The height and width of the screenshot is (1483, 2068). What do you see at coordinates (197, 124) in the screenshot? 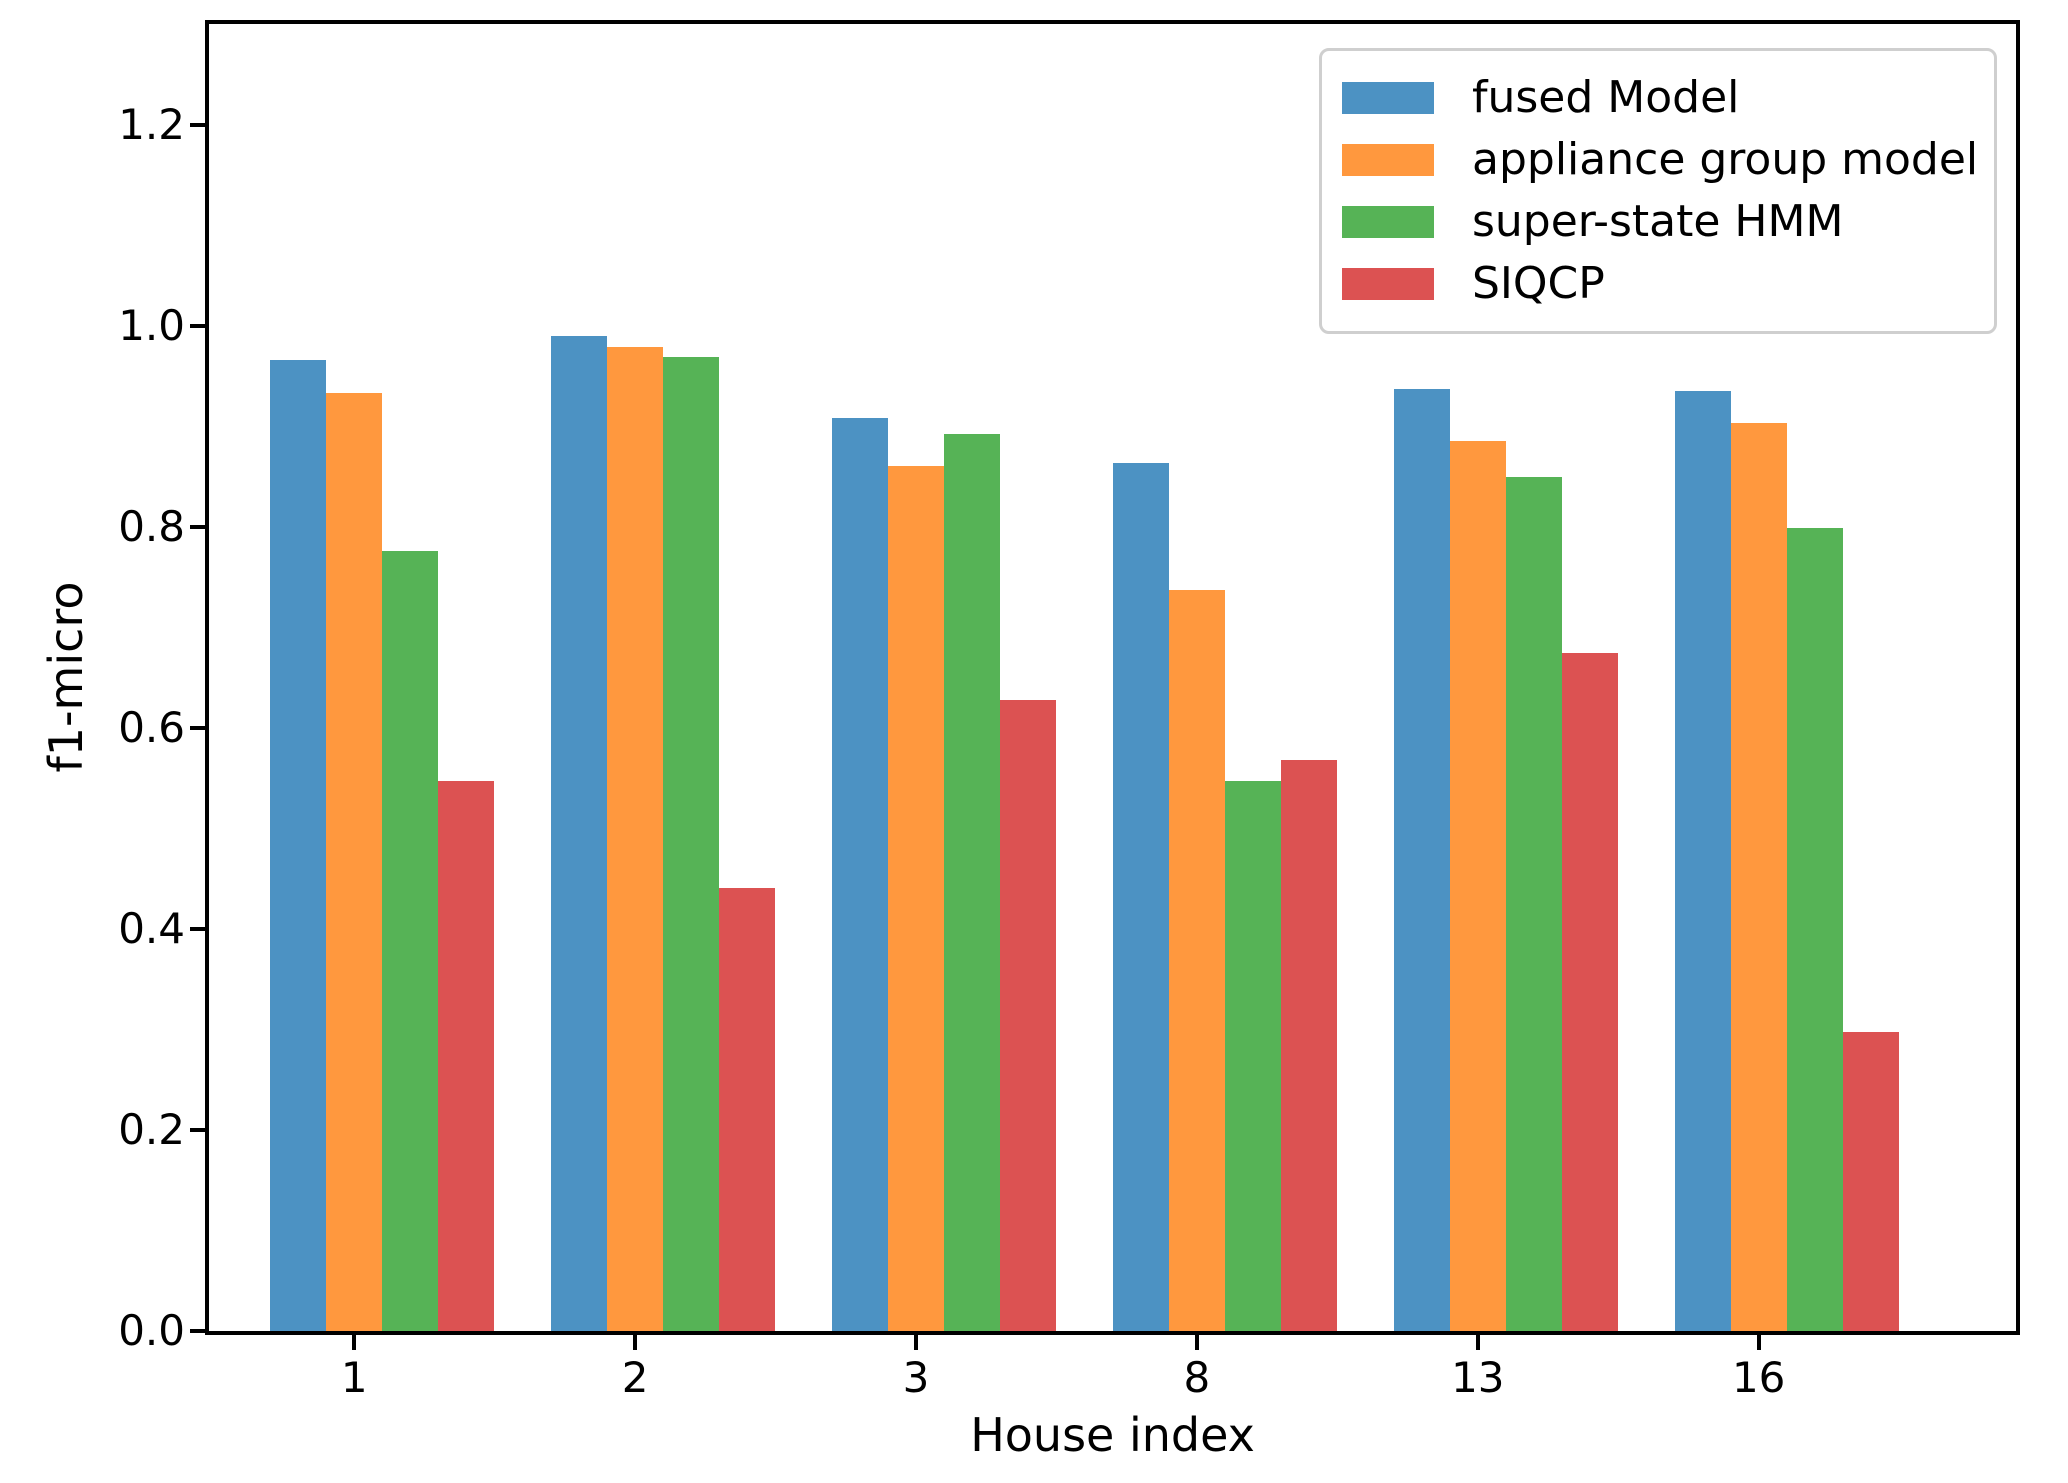
I see `y-tick-mark-1.2` at bounding box center [197, 124].